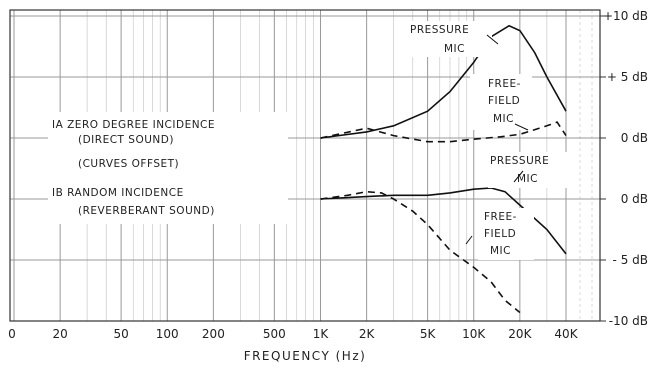  What do you see at coordinates (503, 119) in the screenshot?
I see `freefield-mic-a-label3: MIC` at bounding box center [503, 119].